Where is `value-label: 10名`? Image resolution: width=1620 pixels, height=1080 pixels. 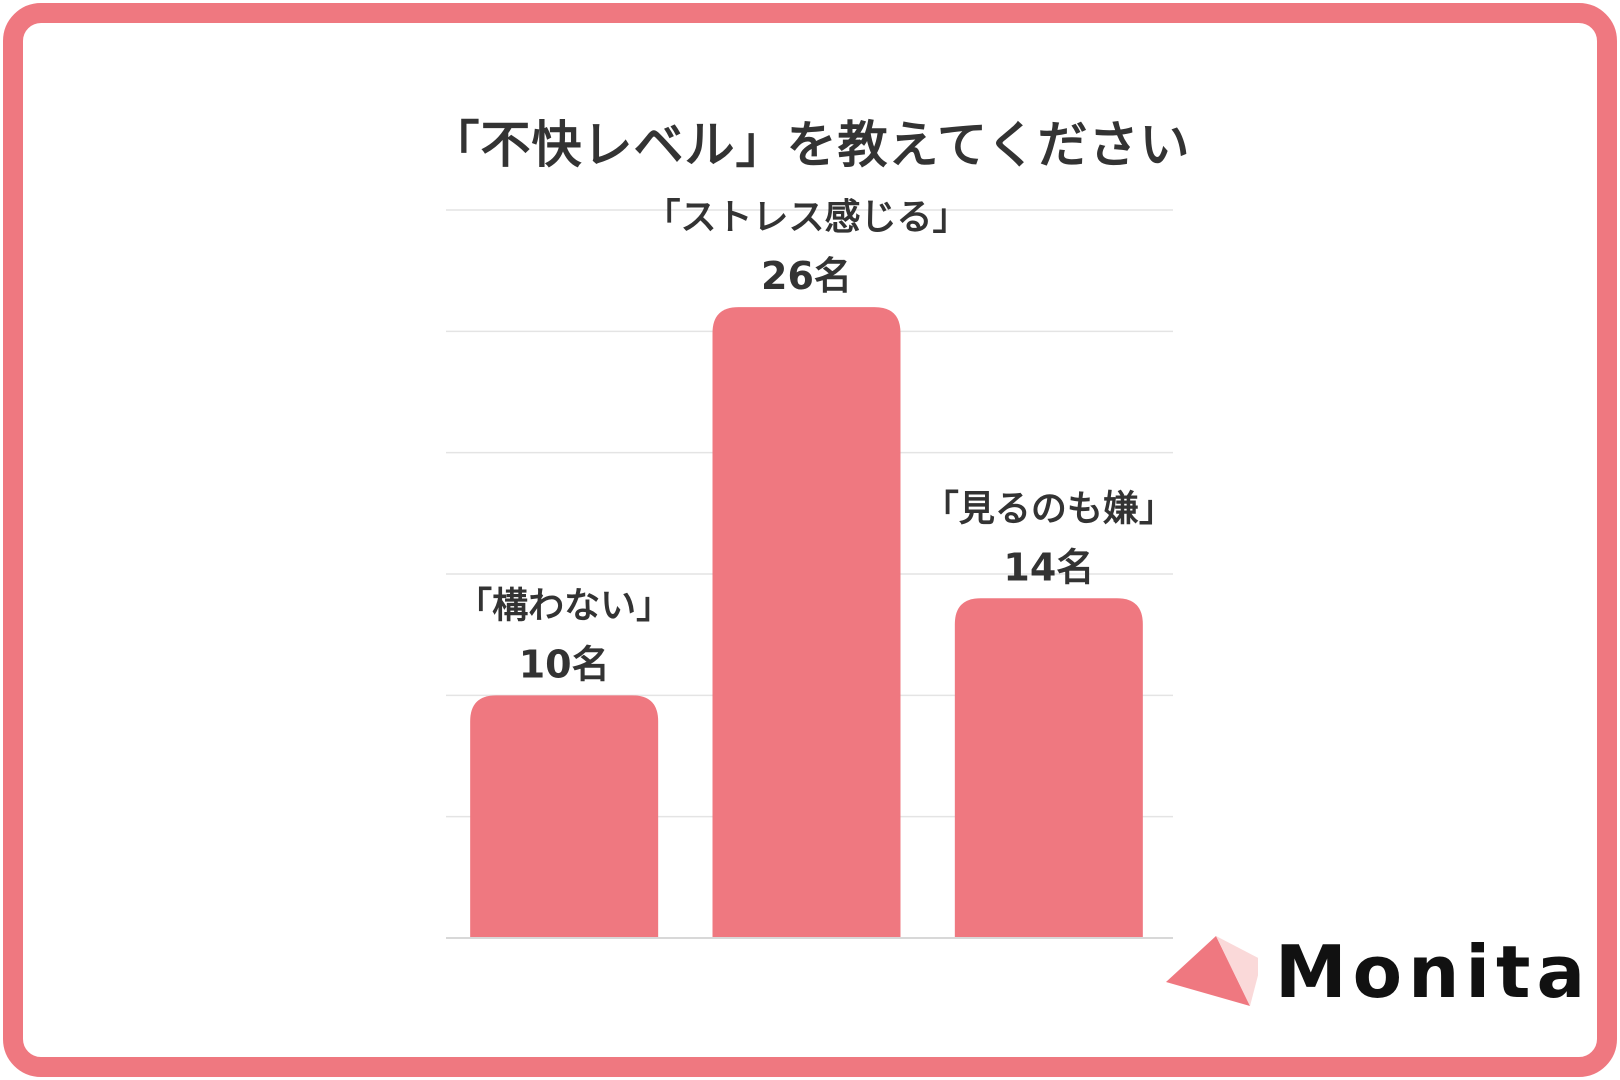
value-label: 10名 is located at coordinates (564, 664).